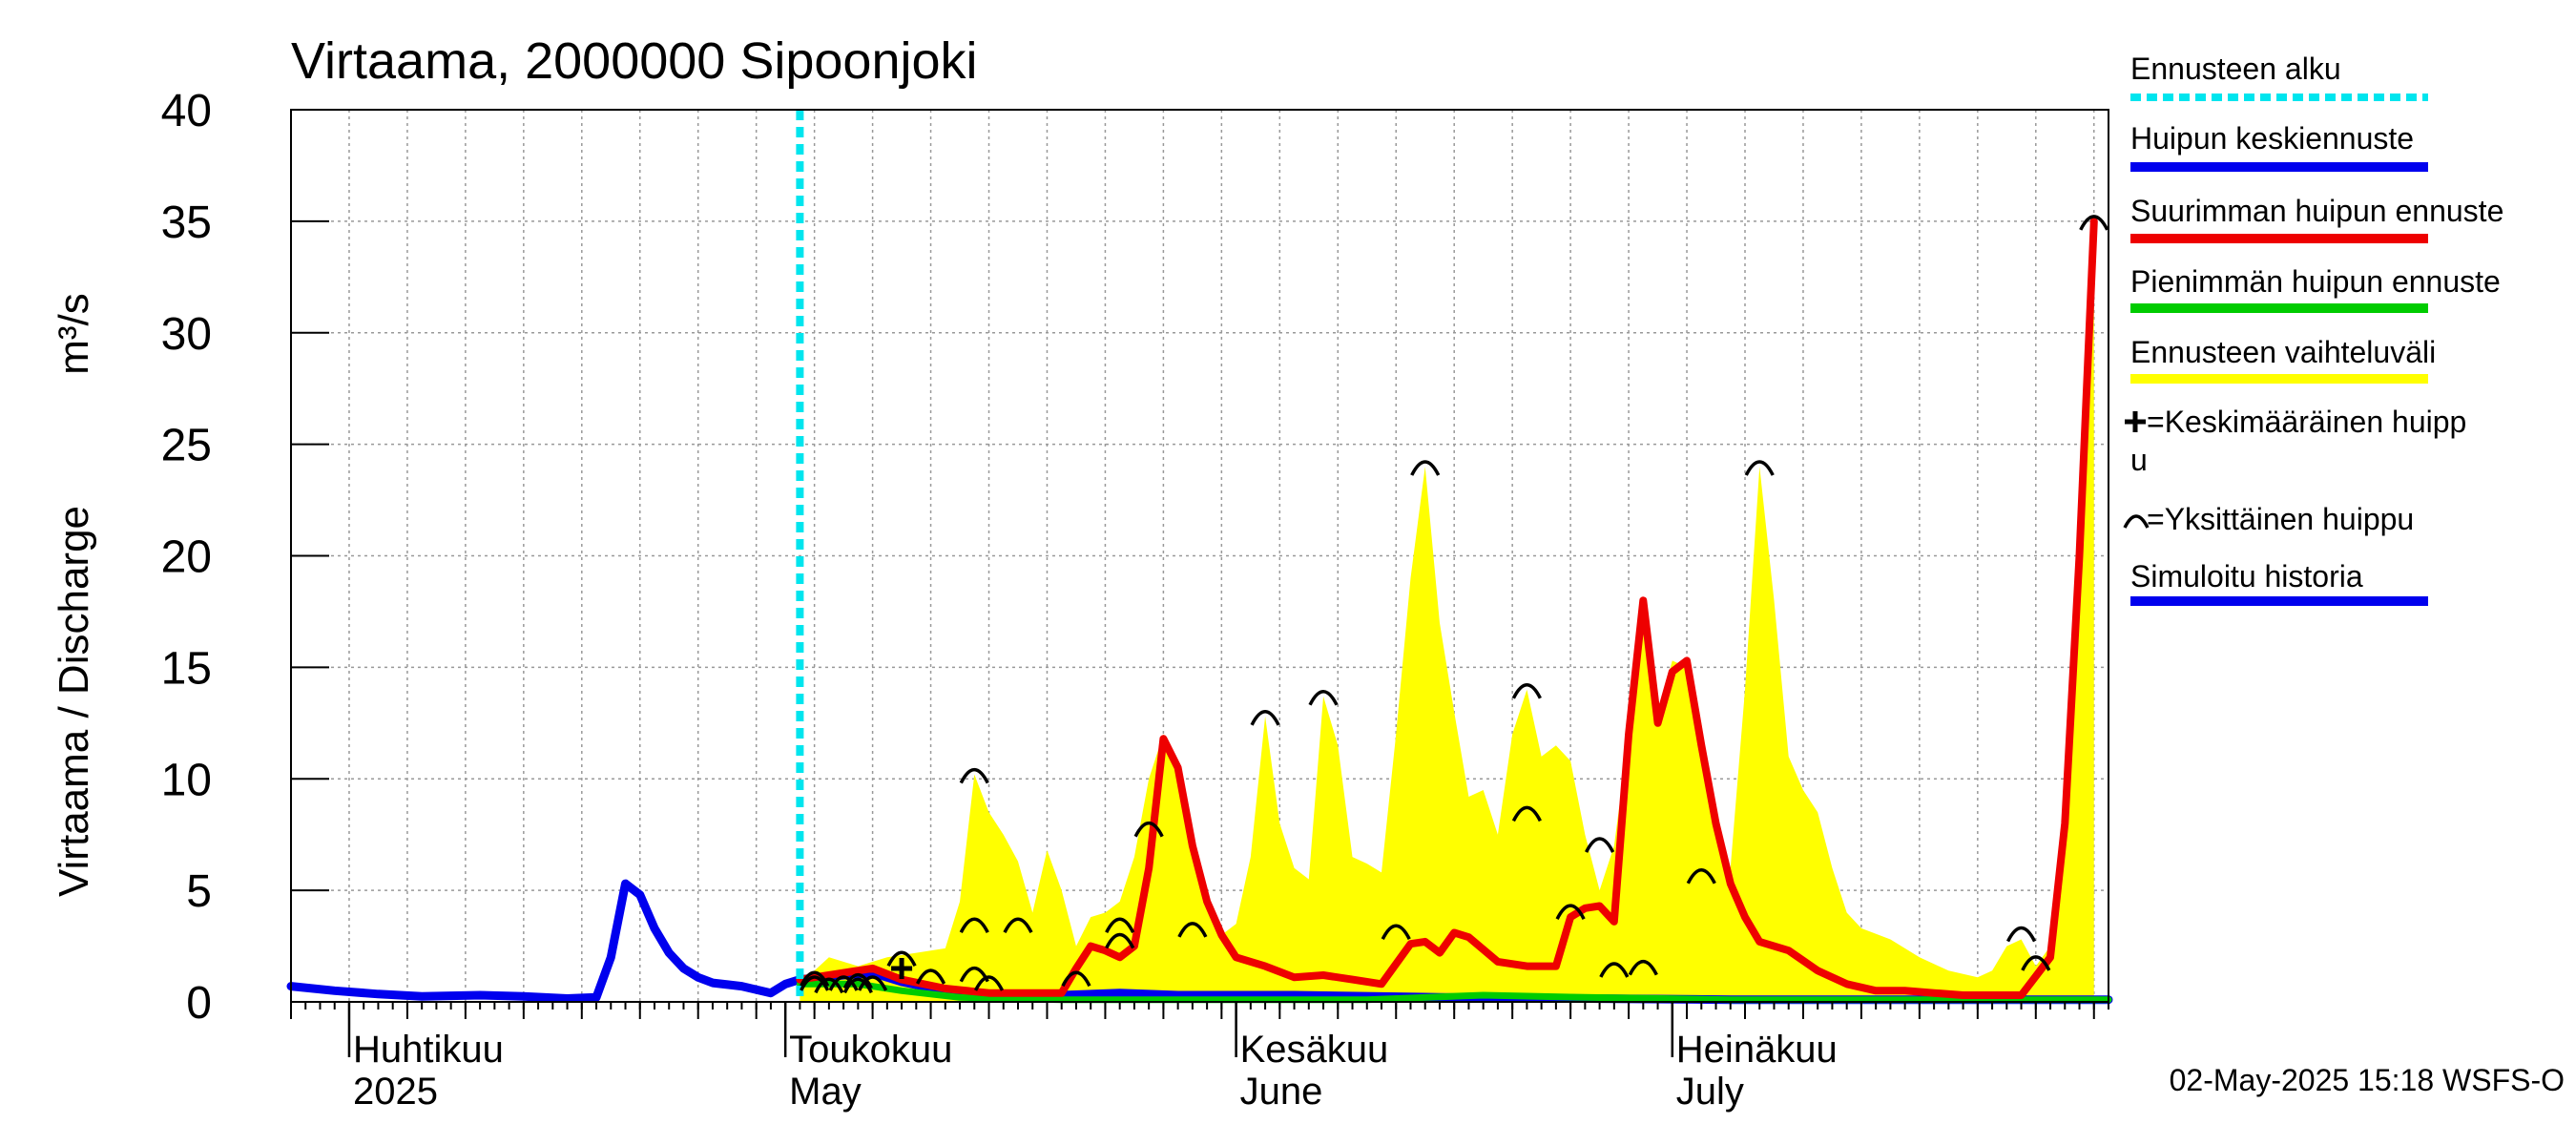  What do you see at coordinates (395, 1092) in the screenshot?
I see `x-month-label-en: 2025` at bounding box center [395, 1092].